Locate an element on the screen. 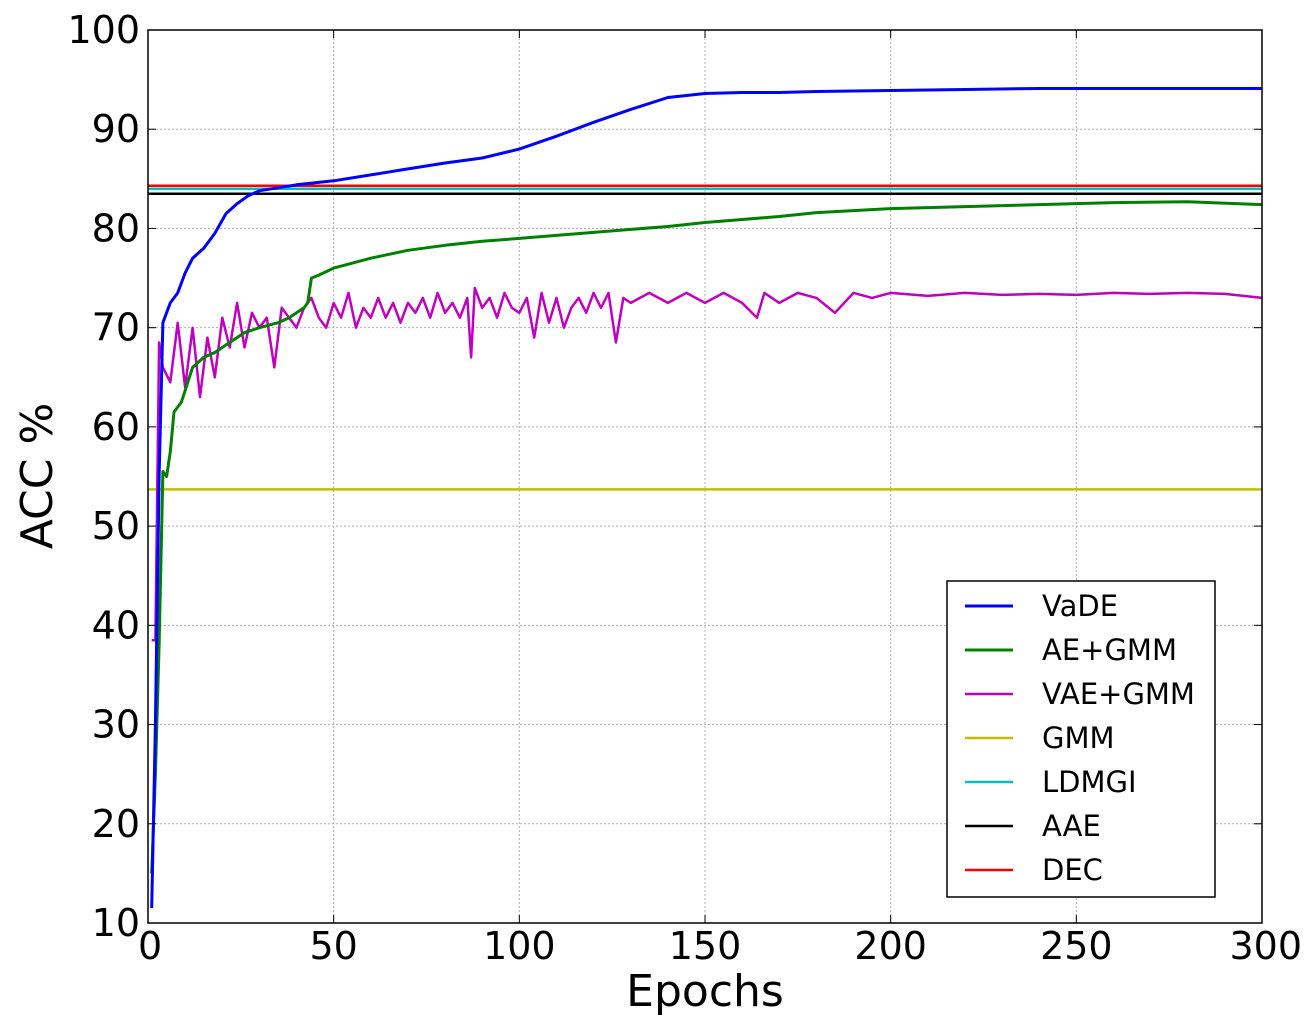  y-tick-label: 50 is located at coordinates (116, 526).